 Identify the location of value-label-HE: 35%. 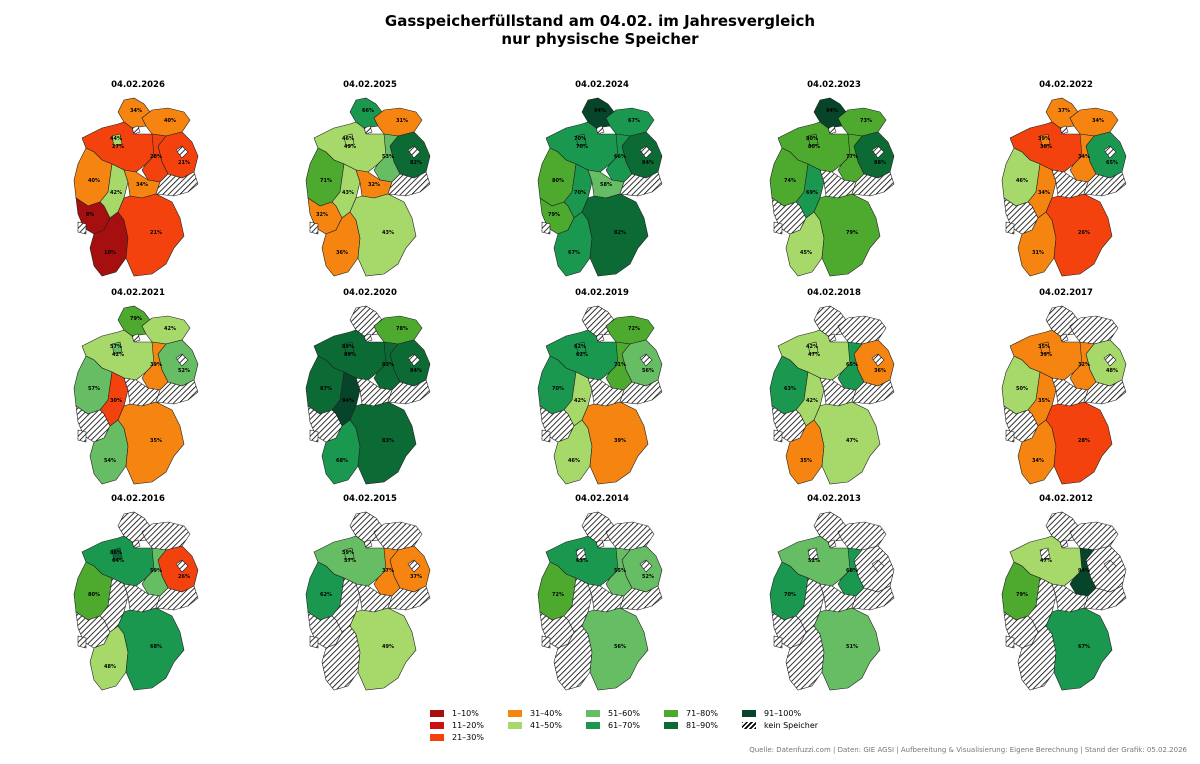
(1044, 401).